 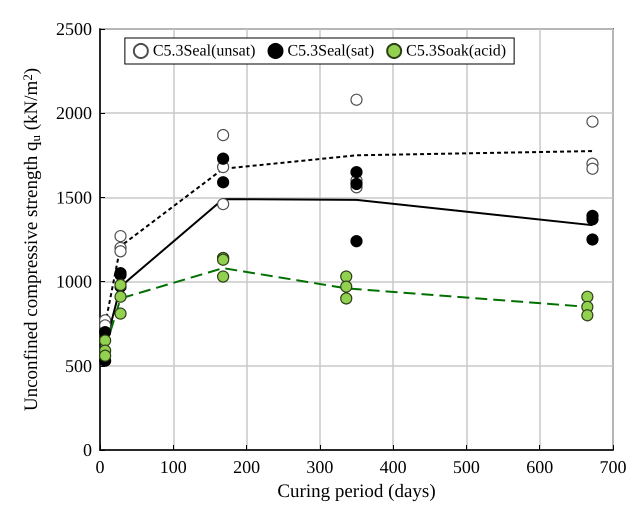 What do you see at coordinates (78, 366) in the screenshot?
I see `y-tick-label: 500` at bounding box center [78, 366].